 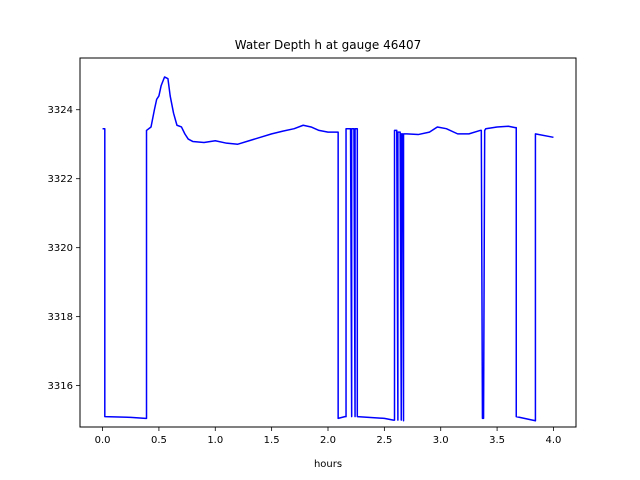 I want to click on x-tick-label: 4.0, so click(x=554, y=440).